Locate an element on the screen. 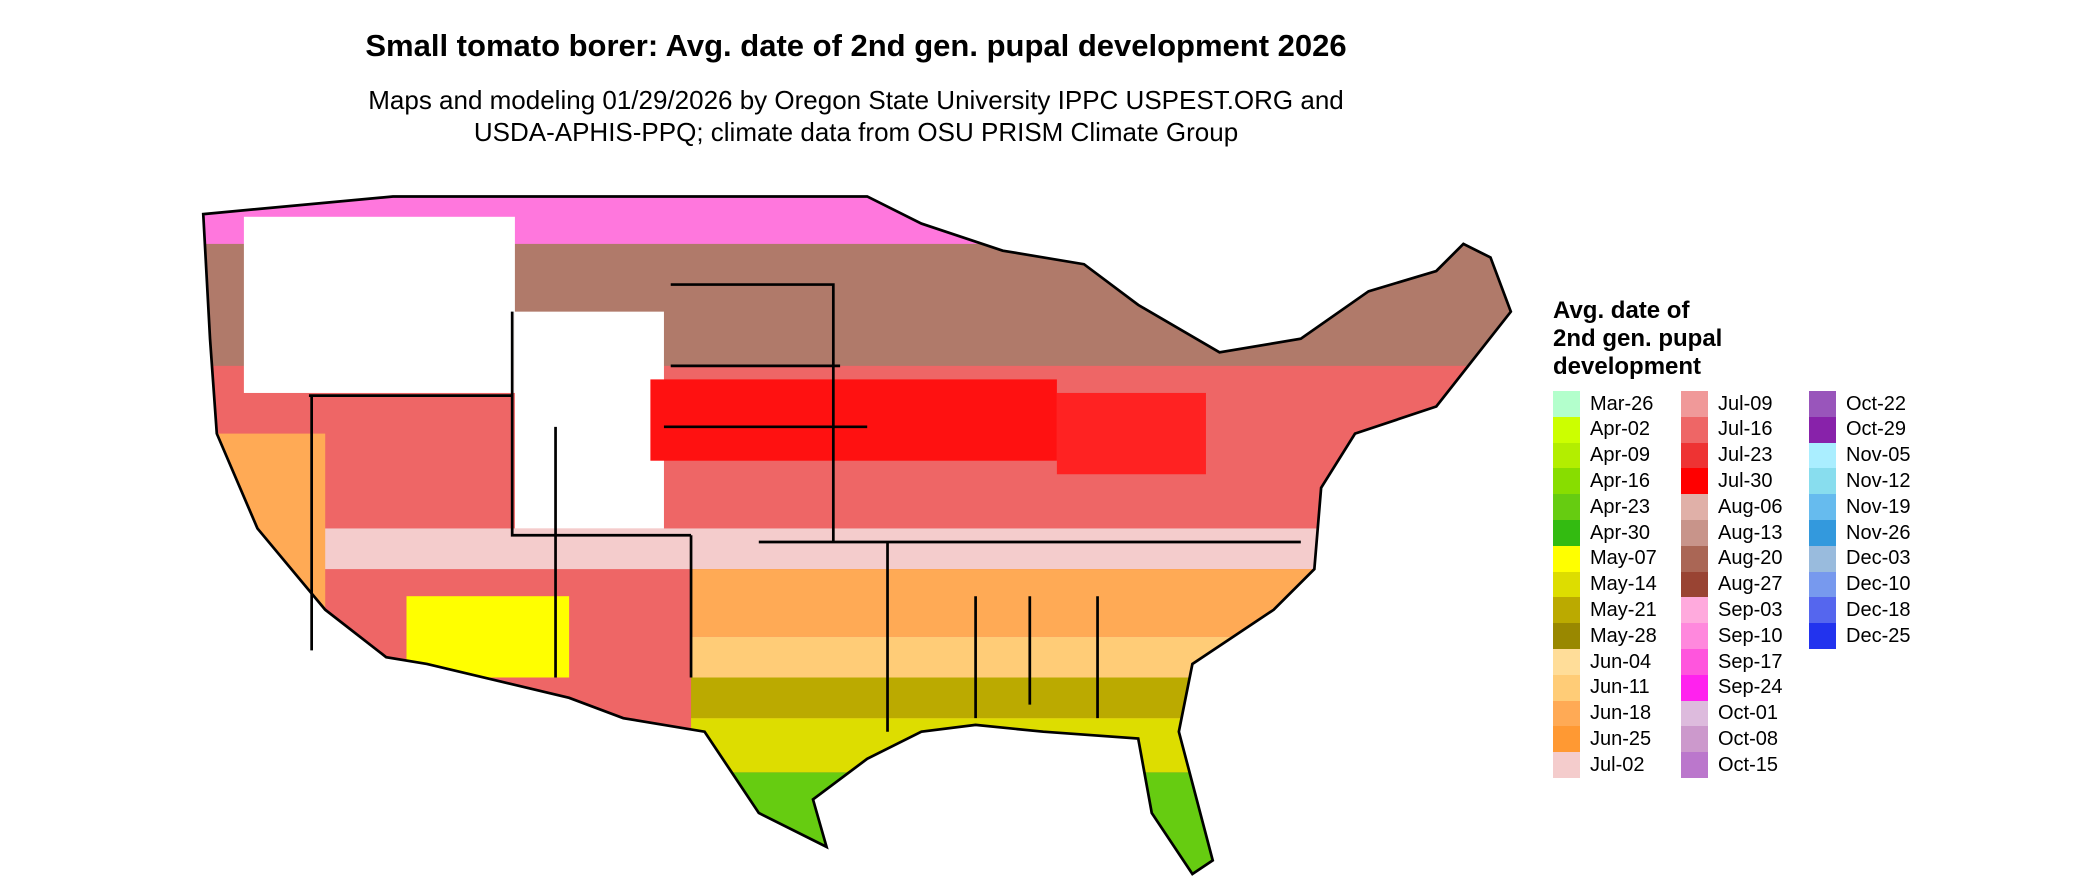  legend-item: Aug-06 is located at coordinates (1732, 507).